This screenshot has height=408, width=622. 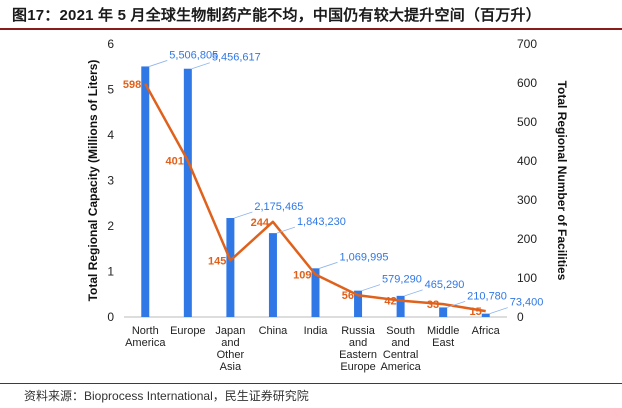 What do you see at coordinates (110, 90) in the screenshot?
I see `y-tick-label: 5` at bounding box center [110, 90].